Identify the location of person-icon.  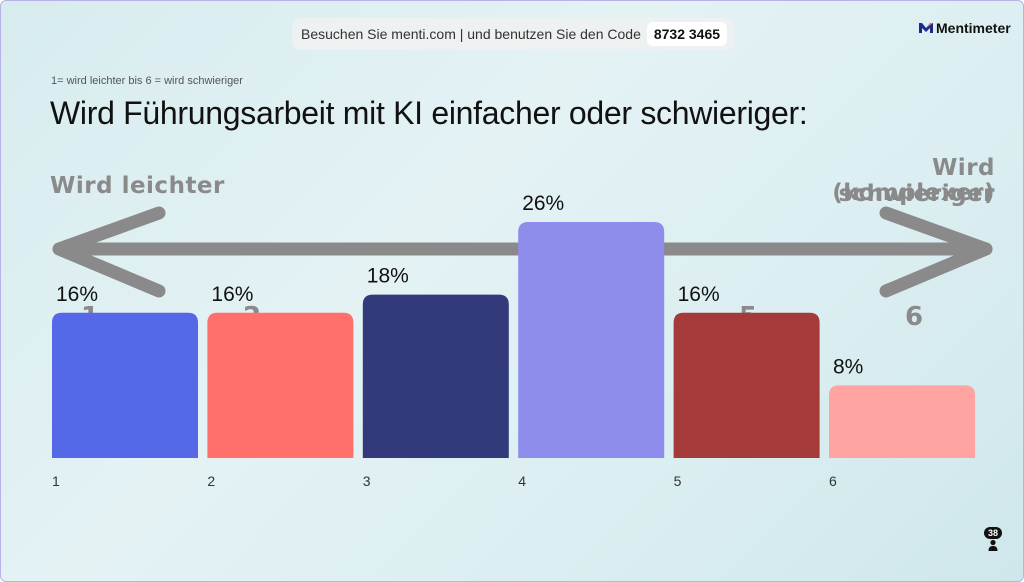
(993, 545).